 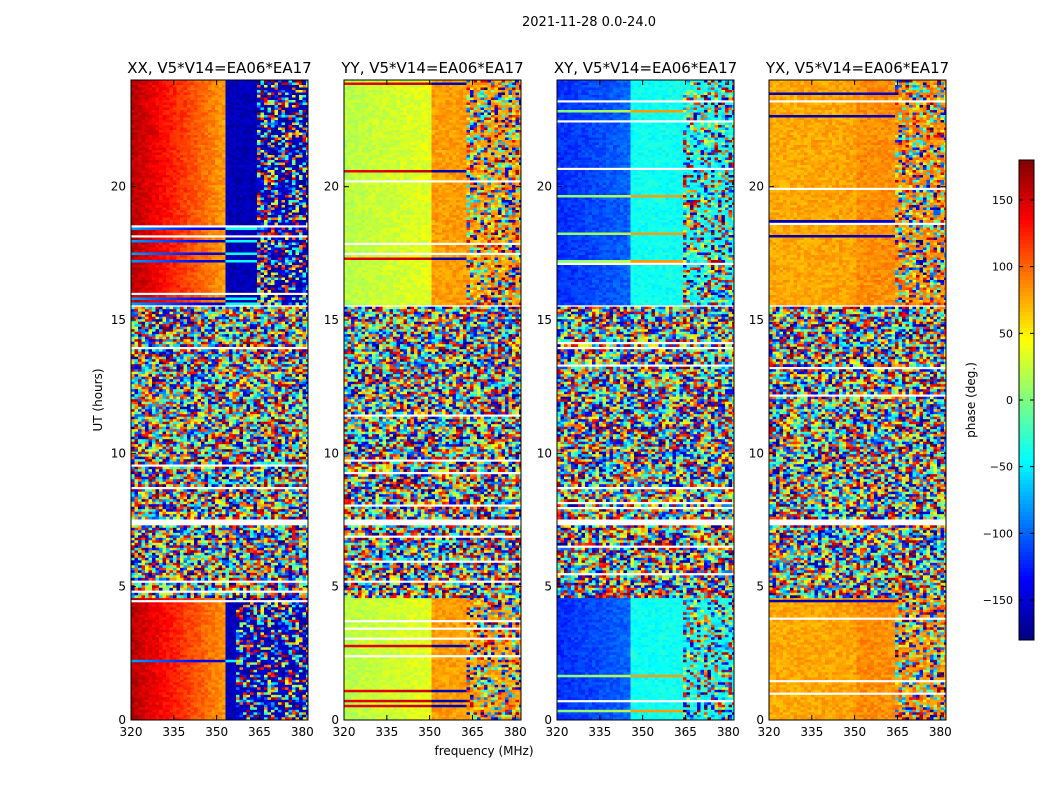 What do you see at coordinates (589, 22) in the screenshot?
I see `figure-title: 2021-11-28 0.0-24.0` at bounding box center [589, 22].